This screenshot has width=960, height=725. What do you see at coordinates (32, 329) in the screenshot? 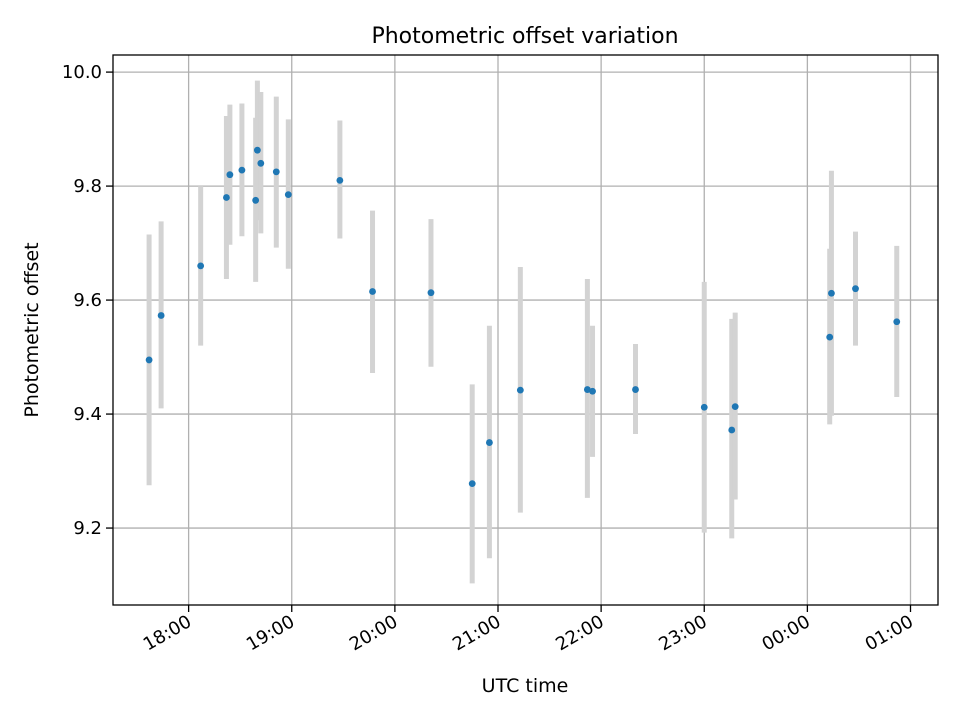
I see `y-axis-label: Photometric offset` at bounding box center [32, 329].